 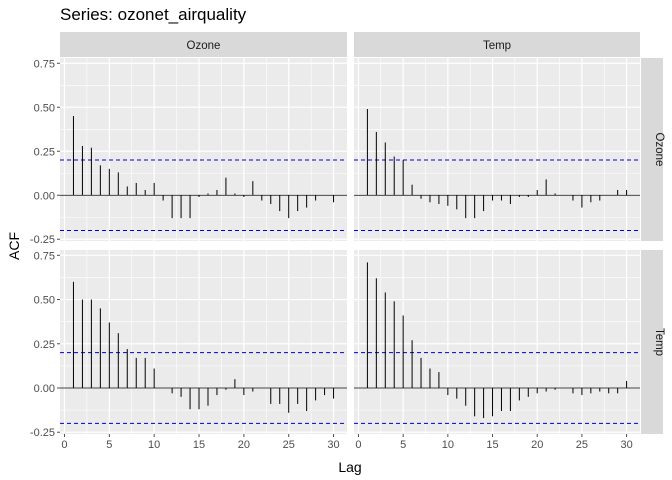 I want to click on strip-row-label: Ozone, so click(x=659, y=150).